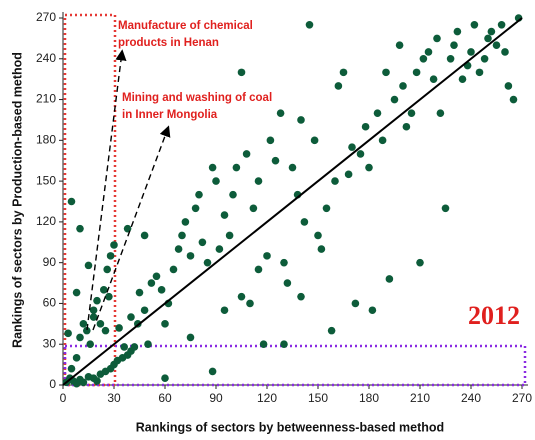  I want to click on x-tick-label: 120, so click(267, 398).